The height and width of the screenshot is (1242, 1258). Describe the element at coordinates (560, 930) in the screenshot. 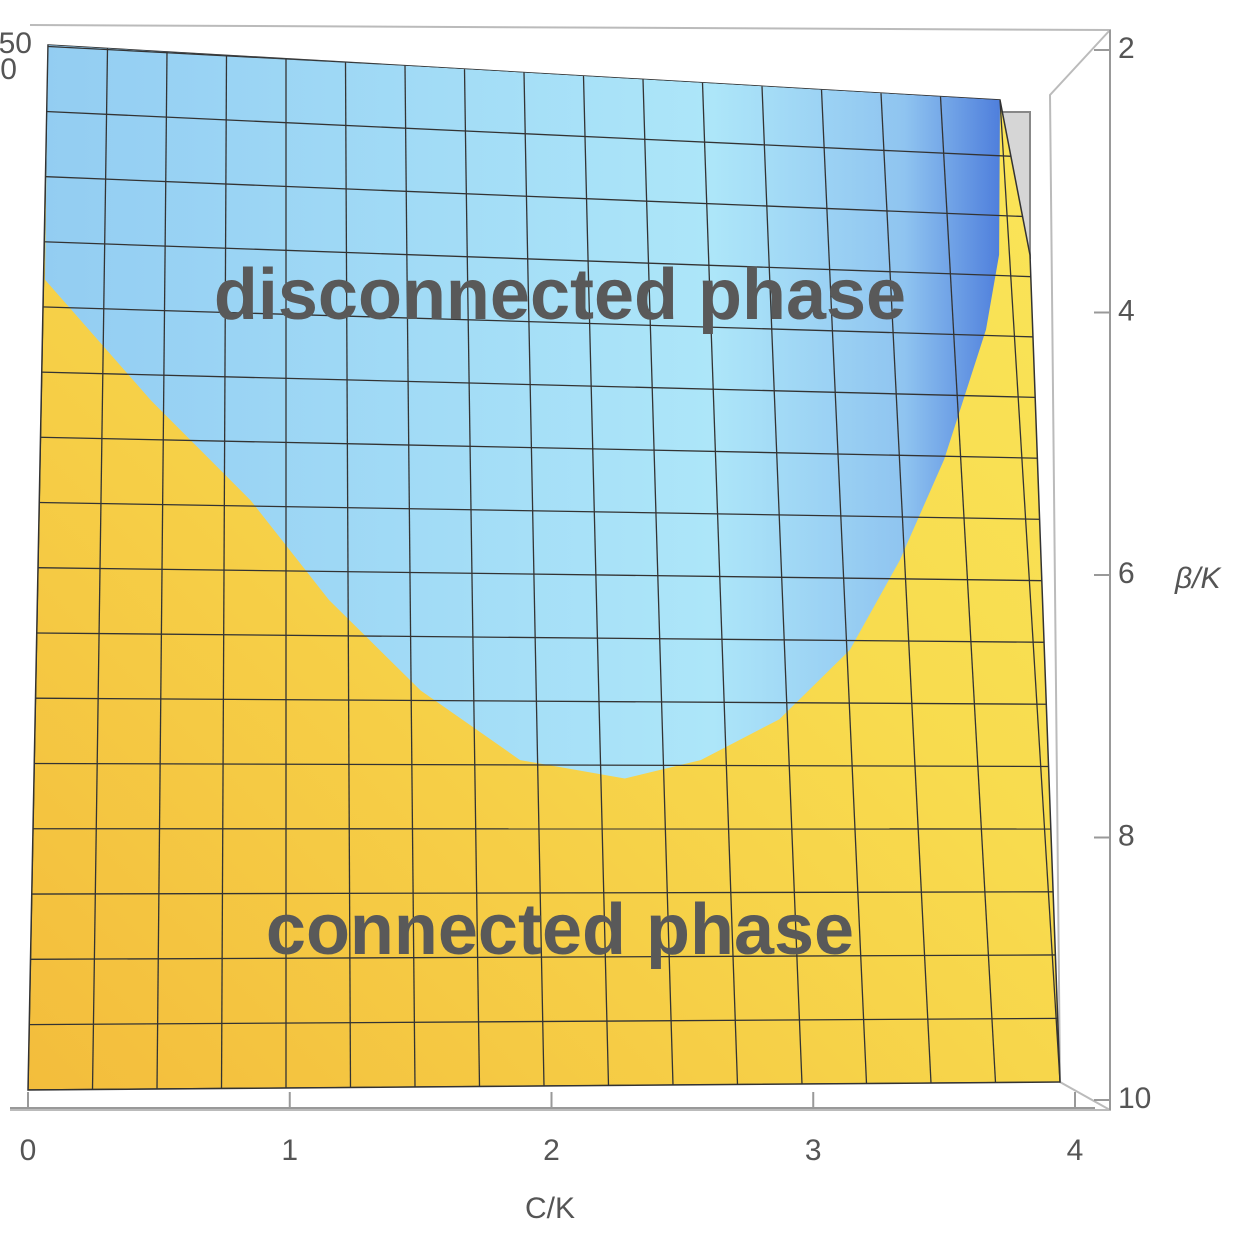

I see `annotation: connected phase` at that location.